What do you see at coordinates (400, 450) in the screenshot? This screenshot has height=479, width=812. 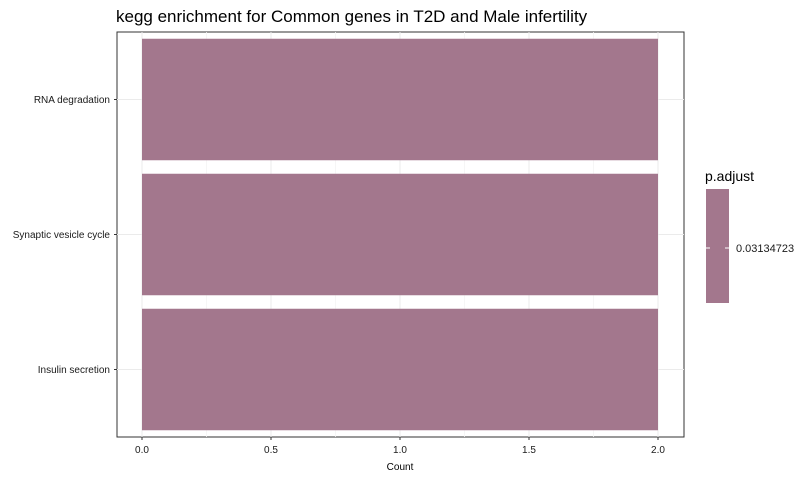 I see `x-tick-label: 1.0` at bounding box center [400, 450].